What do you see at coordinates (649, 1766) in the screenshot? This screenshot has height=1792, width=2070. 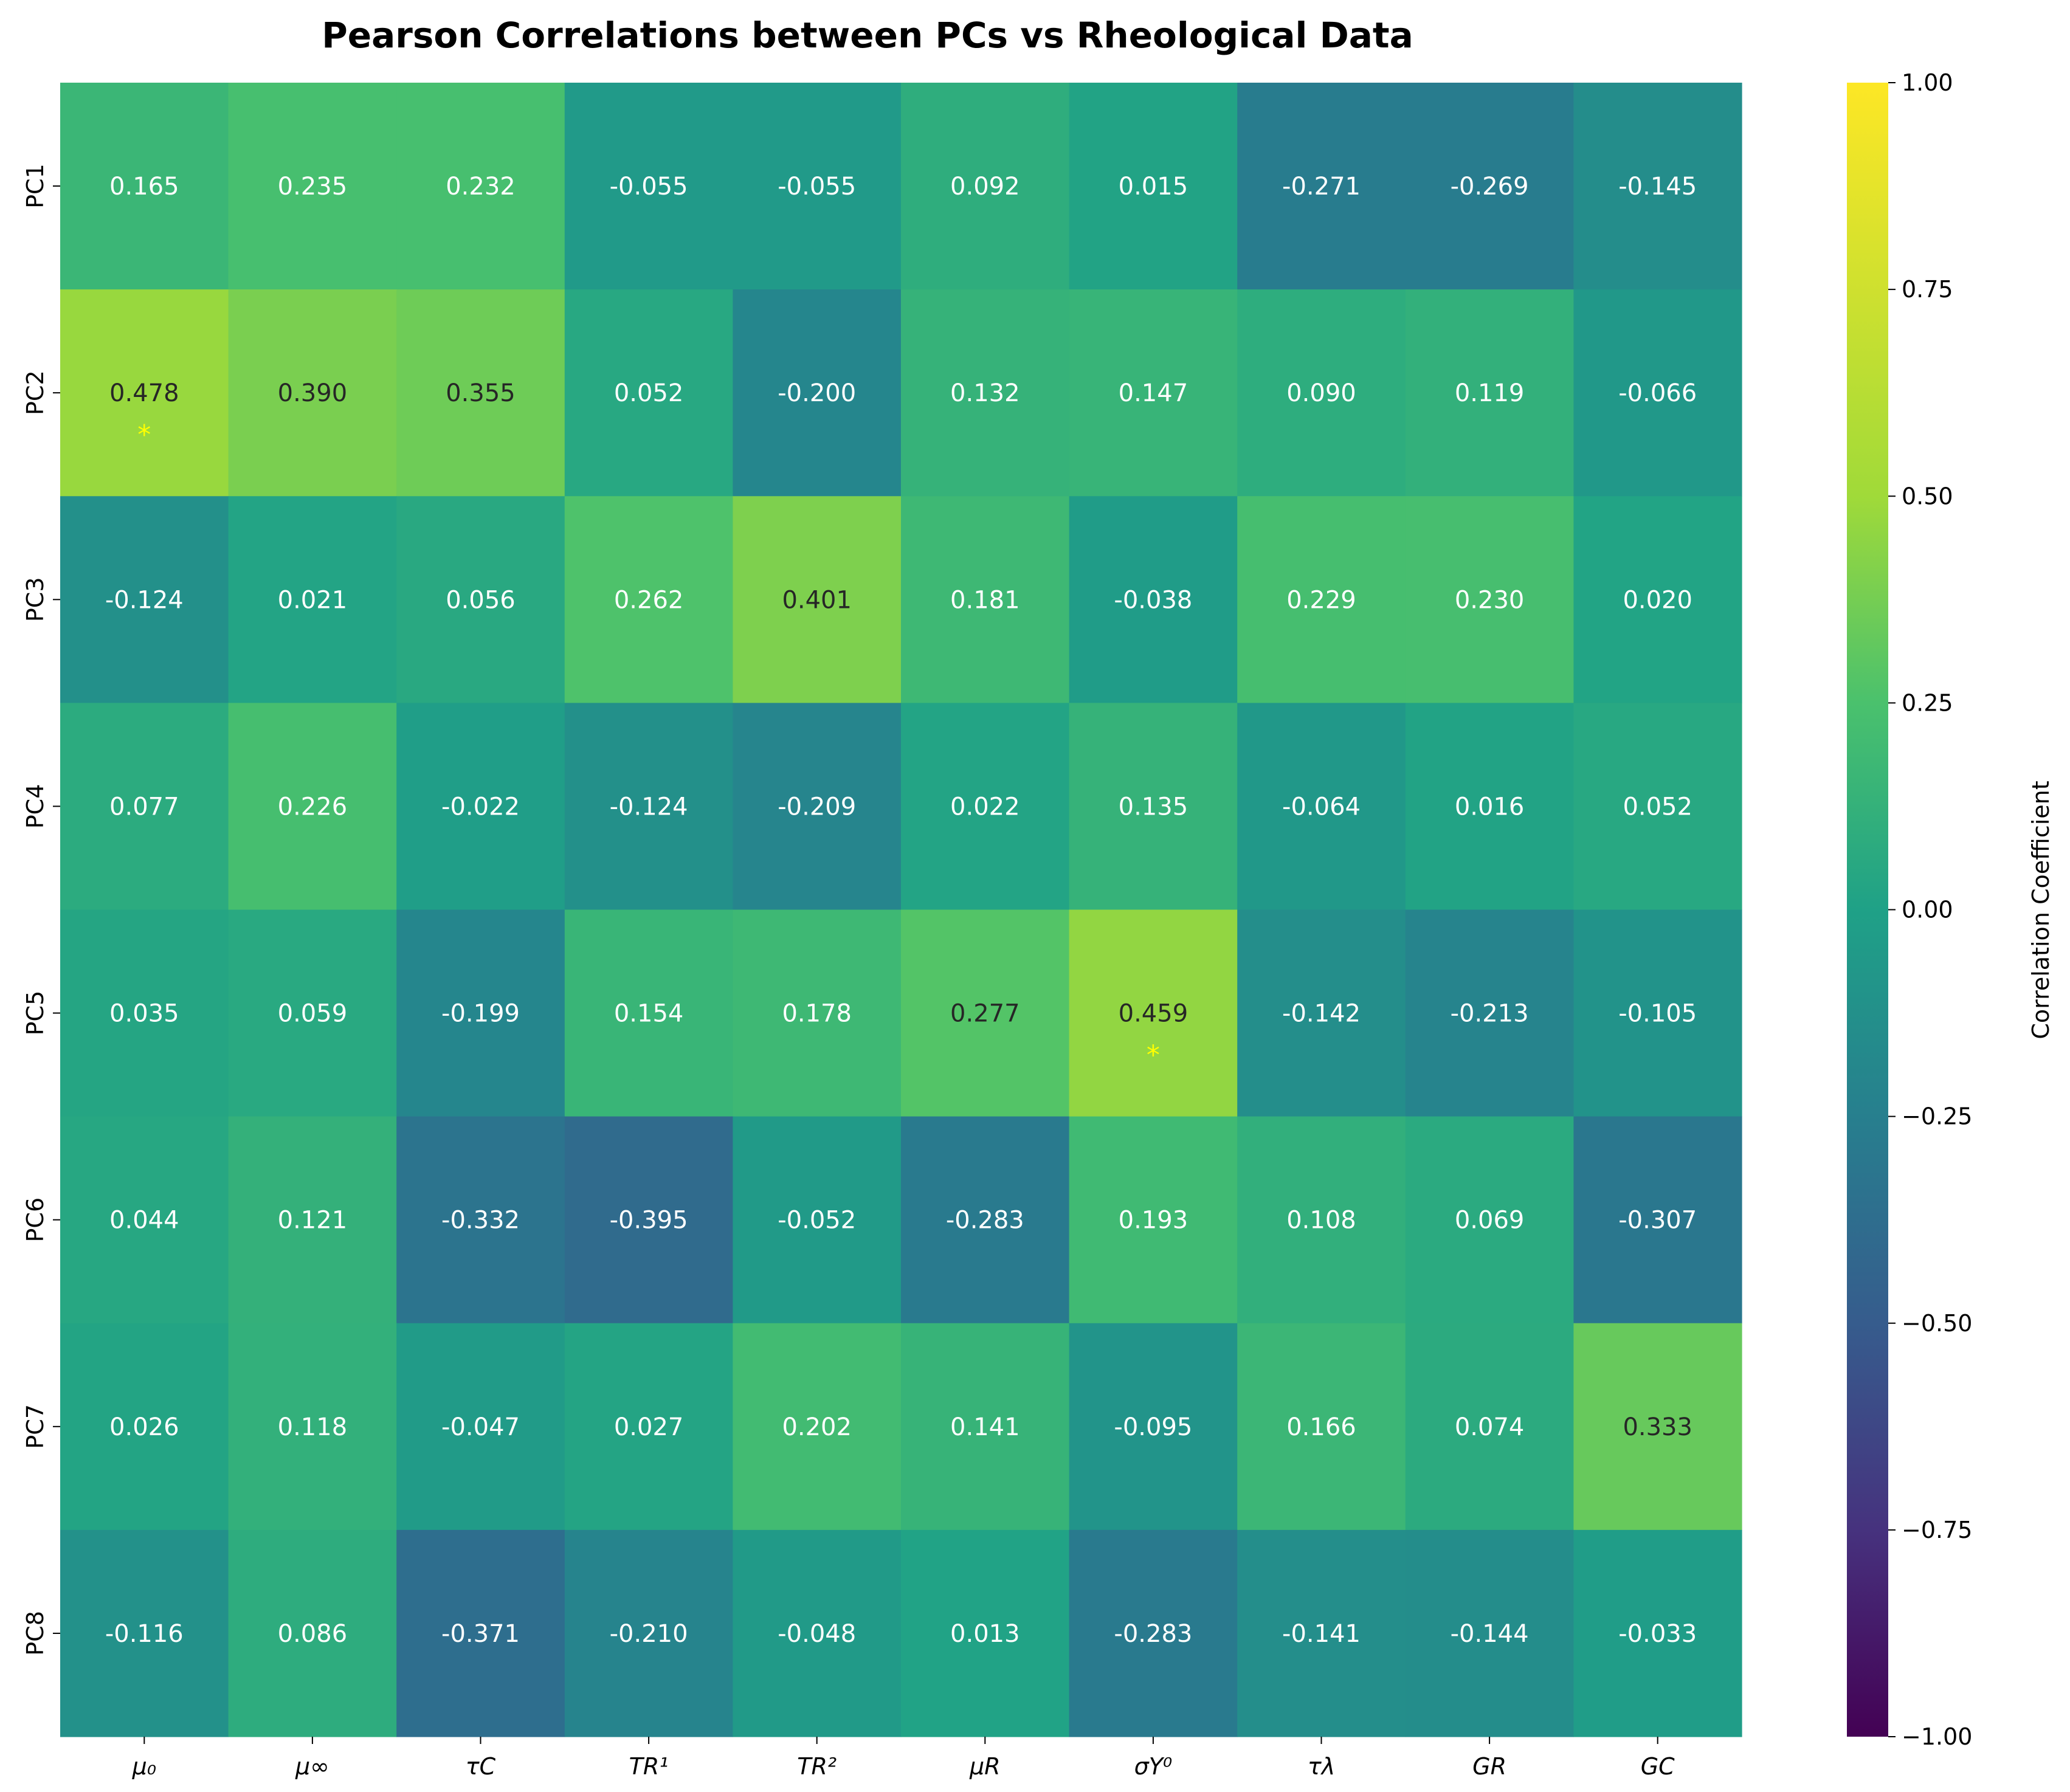 I see `column-tick-label: TR¹` at bounding box center [649, 1766].